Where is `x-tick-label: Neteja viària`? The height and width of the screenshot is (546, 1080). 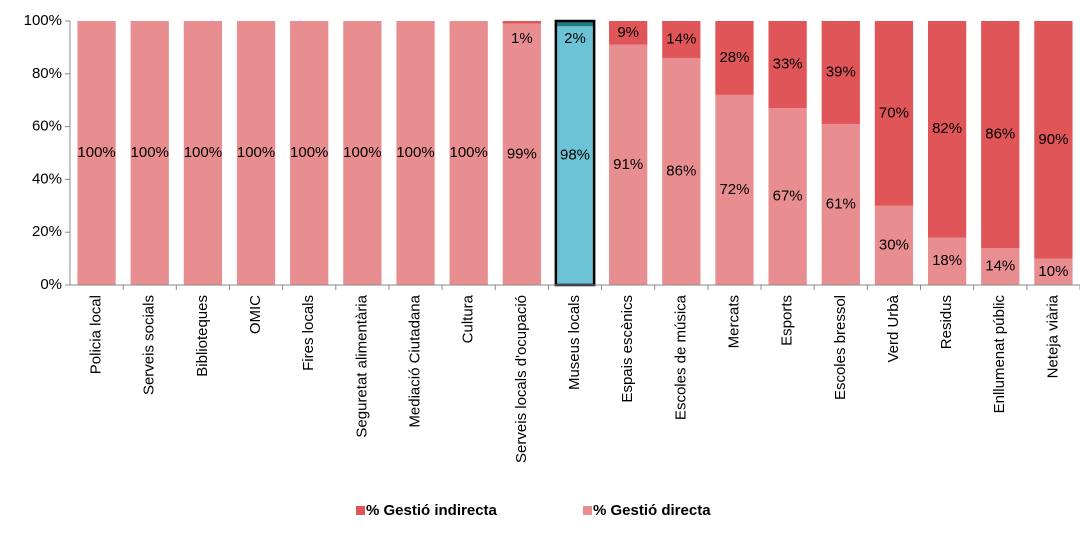
x-tick-label: Neteja viària is located at coordinates (1052, 336).